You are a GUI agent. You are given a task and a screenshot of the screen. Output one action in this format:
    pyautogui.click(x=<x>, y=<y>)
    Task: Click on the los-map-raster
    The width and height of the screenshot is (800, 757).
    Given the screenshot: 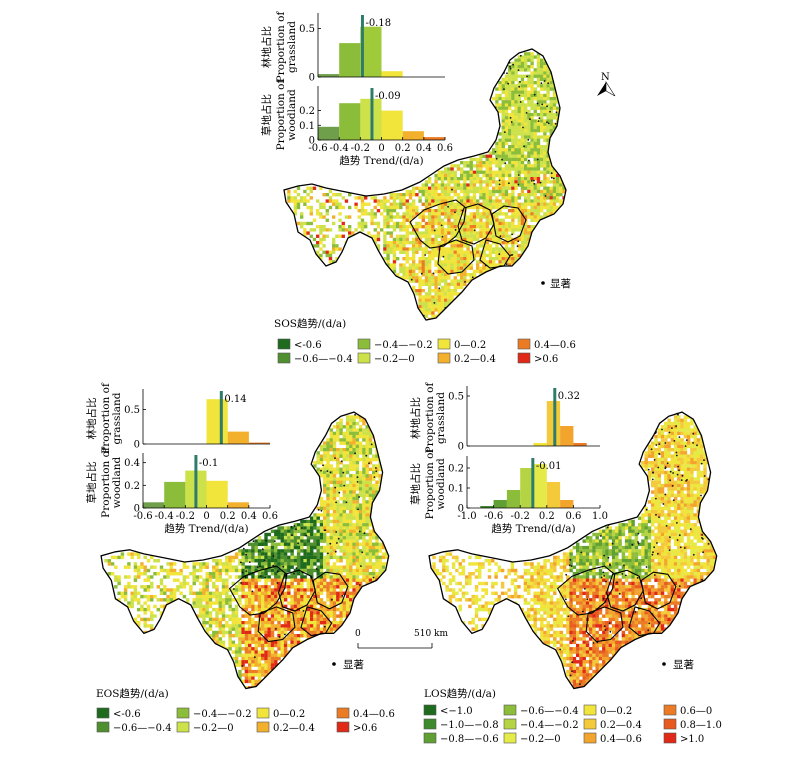 What is the action you would take?
    pyautogui.click(x=574, y=552)
    